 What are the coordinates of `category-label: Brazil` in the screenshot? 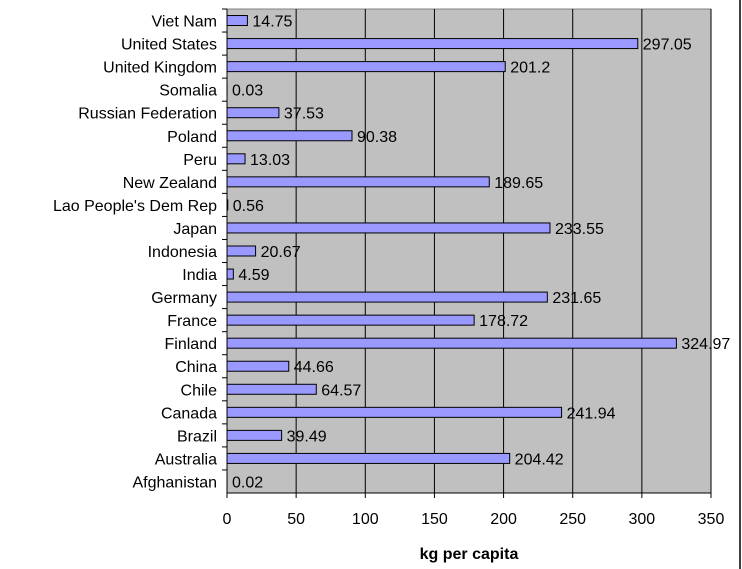 It's located at (197, 436).